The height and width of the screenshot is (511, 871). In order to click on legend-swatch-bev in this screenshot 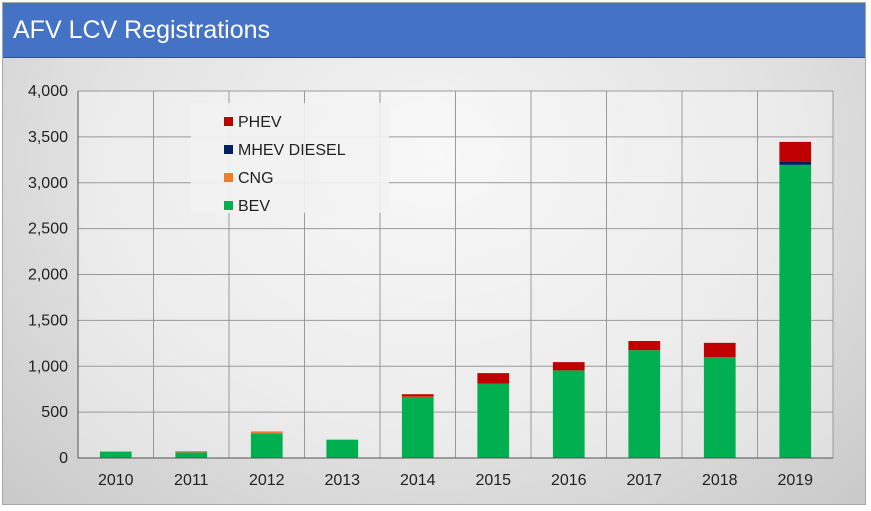, I will do `click(228, 205)`.